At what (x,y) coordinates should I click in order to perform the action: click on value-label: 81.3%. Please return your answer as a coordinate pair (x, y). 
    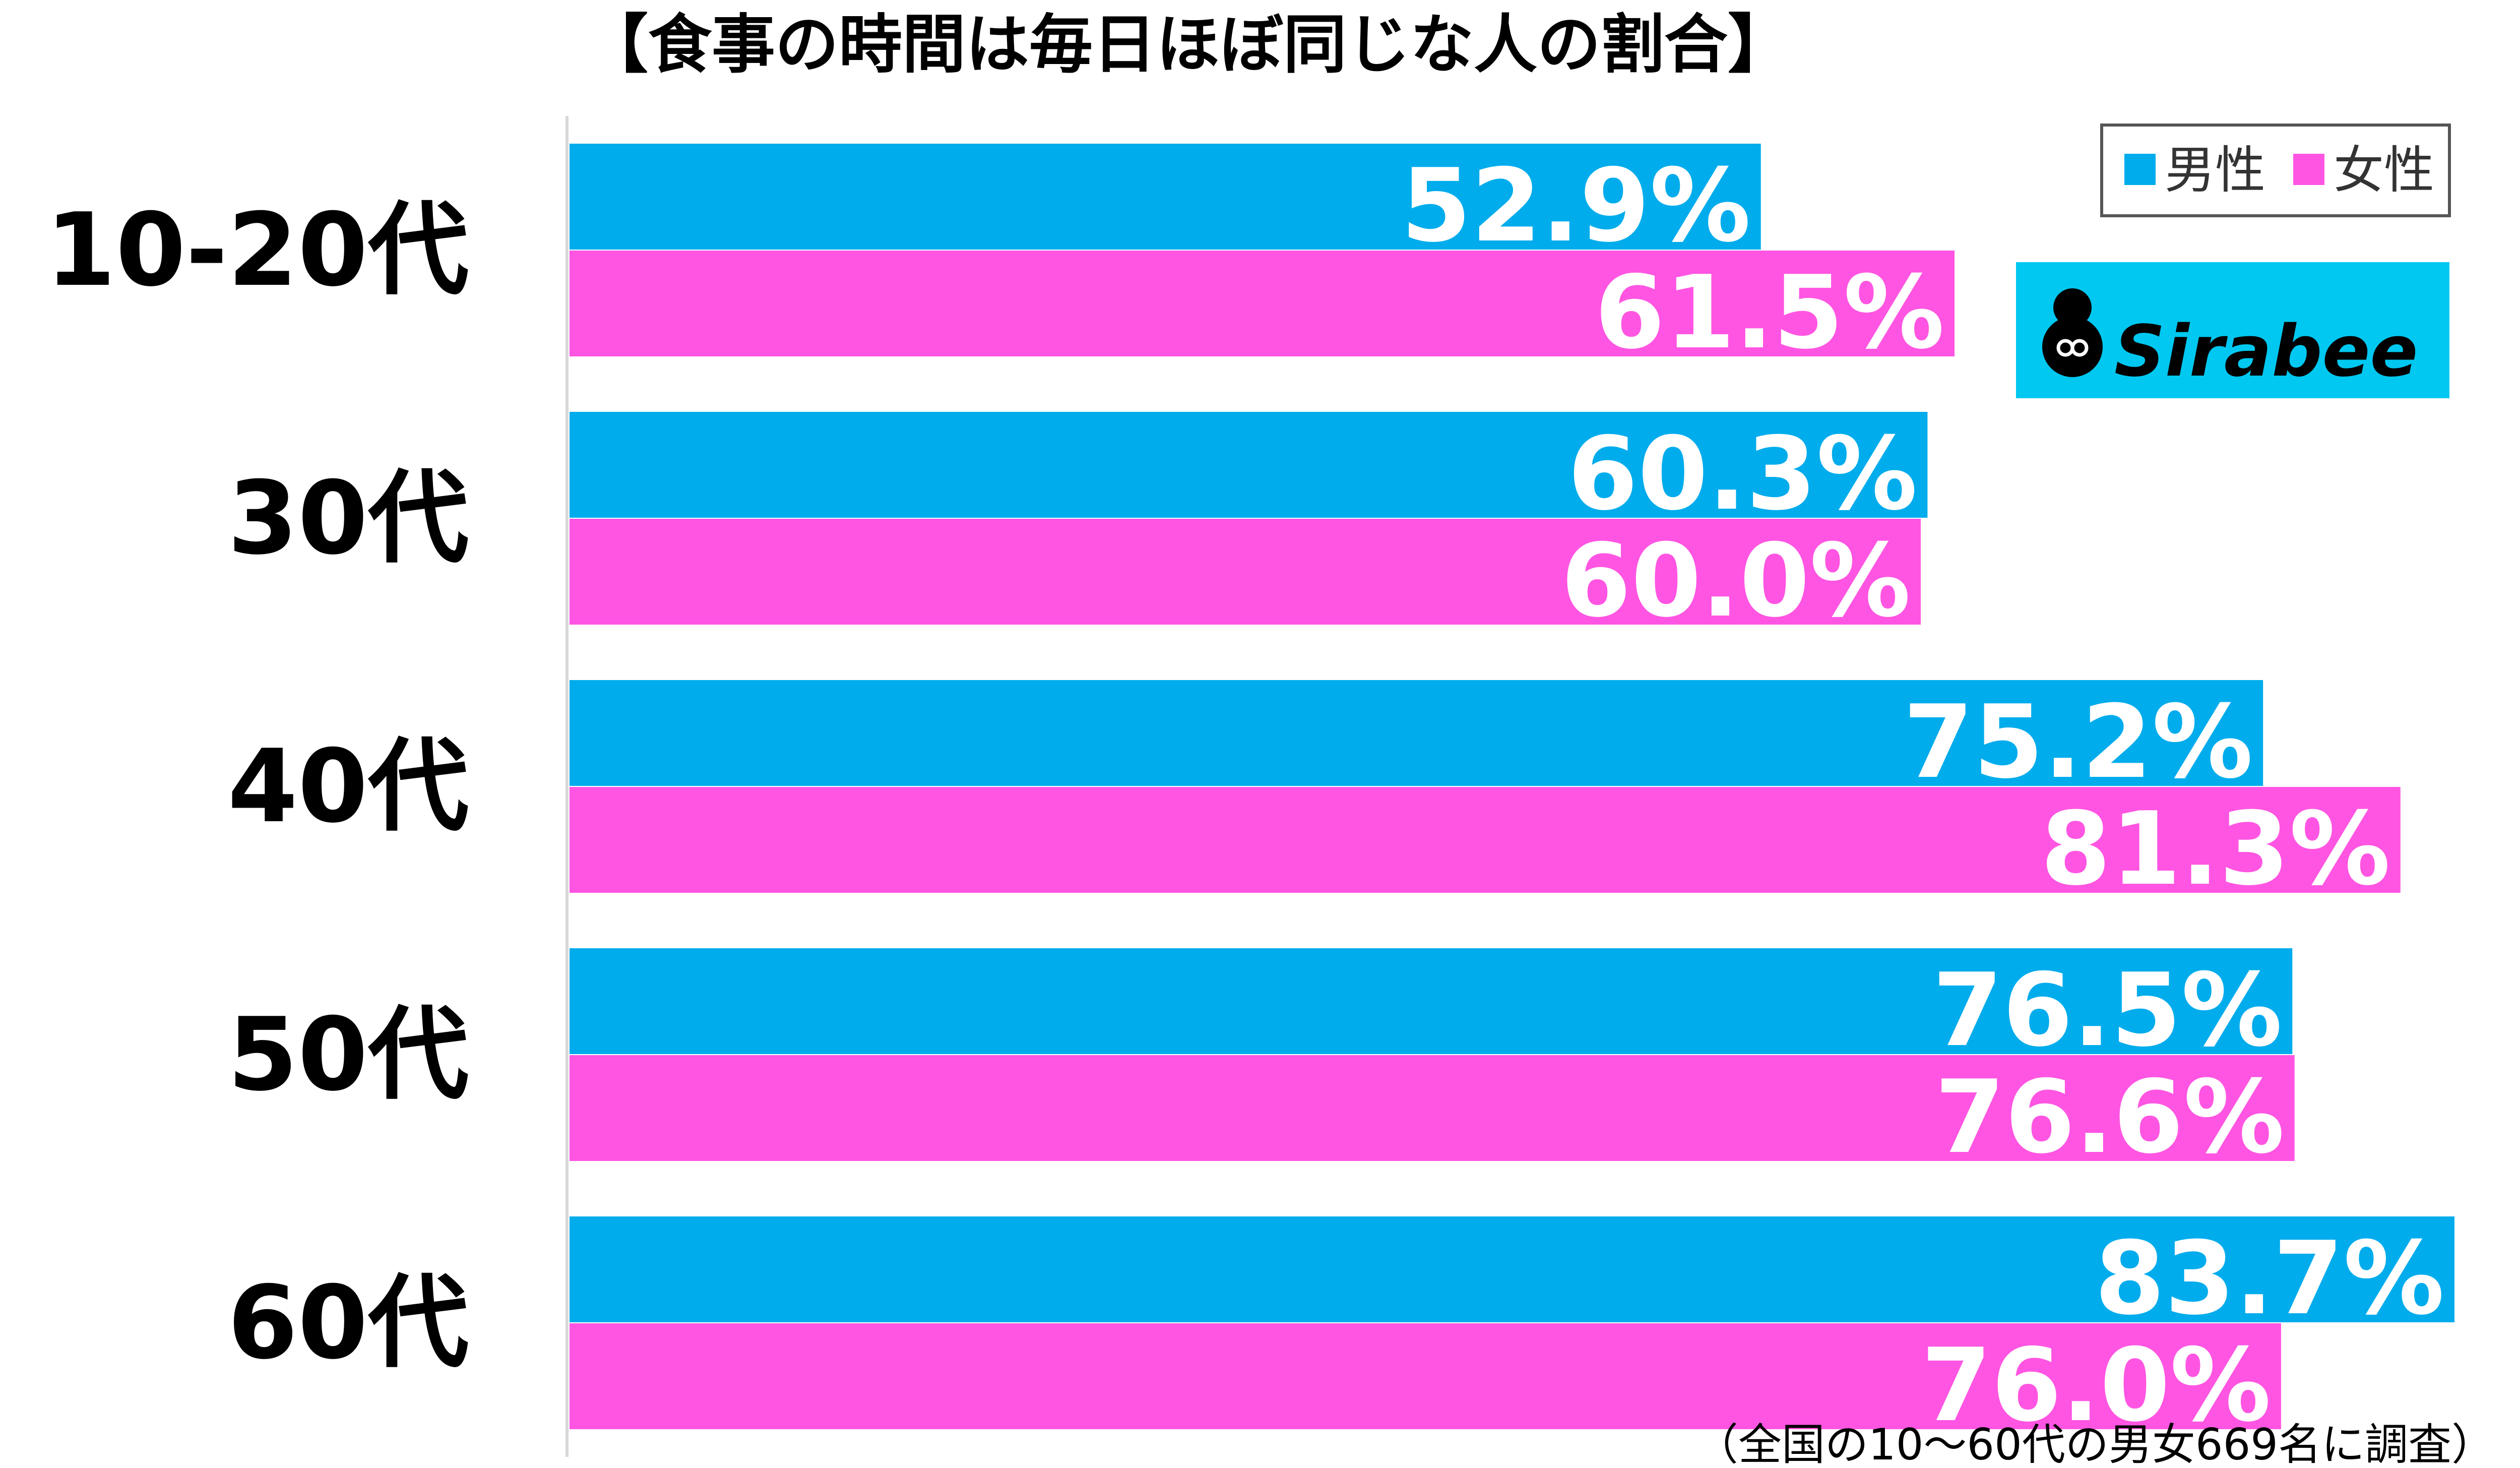
    Looking at the image, I should click on (2215, 849).